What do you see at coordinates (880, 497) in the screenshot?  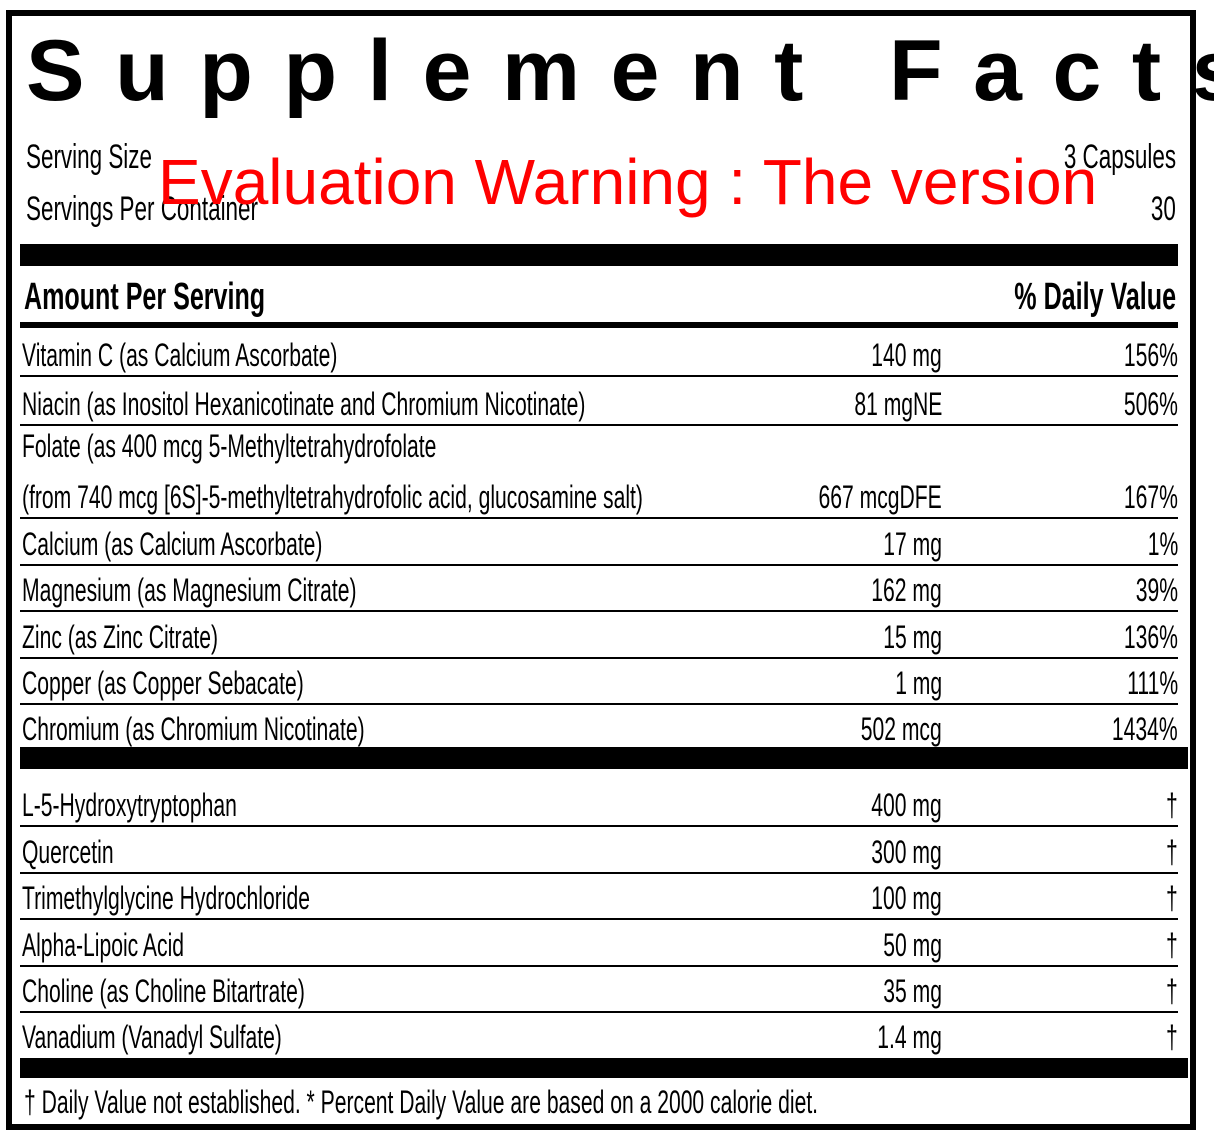 I see `nutrient-amount: 667 mcgDFE` at bounding box center [880, 497].